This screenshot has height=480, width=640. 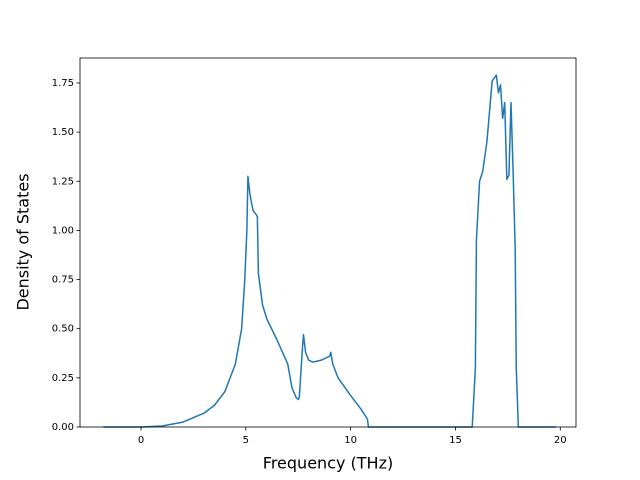 What do you see at coordinates (246, 440) in the screenshot?
I see `x-tick-label: 5` at bounding box center [246, 440].